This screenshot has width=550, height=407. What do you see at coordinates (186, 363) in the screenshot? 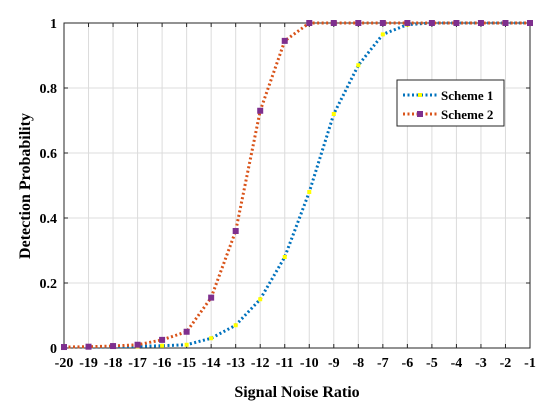
I see `x-tick-label: -15` at bounding box center [186, 363].